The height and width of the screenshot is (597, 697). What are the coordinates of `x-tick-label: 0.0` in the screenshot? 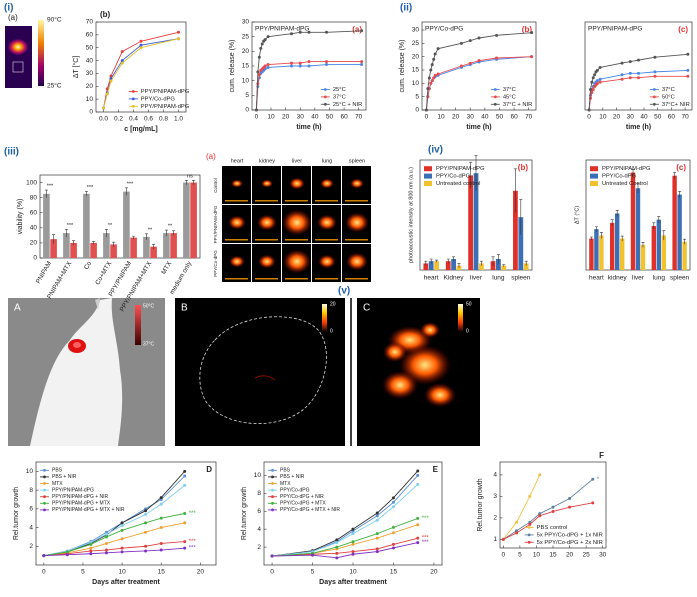 It's located at (103, 119).